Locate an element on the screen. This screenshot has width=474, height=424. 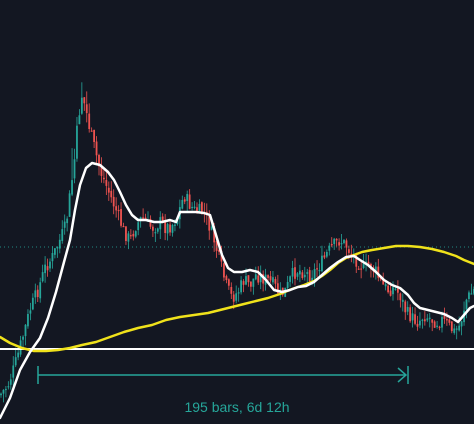
measure-arrowhead-icon is located at coordinates (402, 375).